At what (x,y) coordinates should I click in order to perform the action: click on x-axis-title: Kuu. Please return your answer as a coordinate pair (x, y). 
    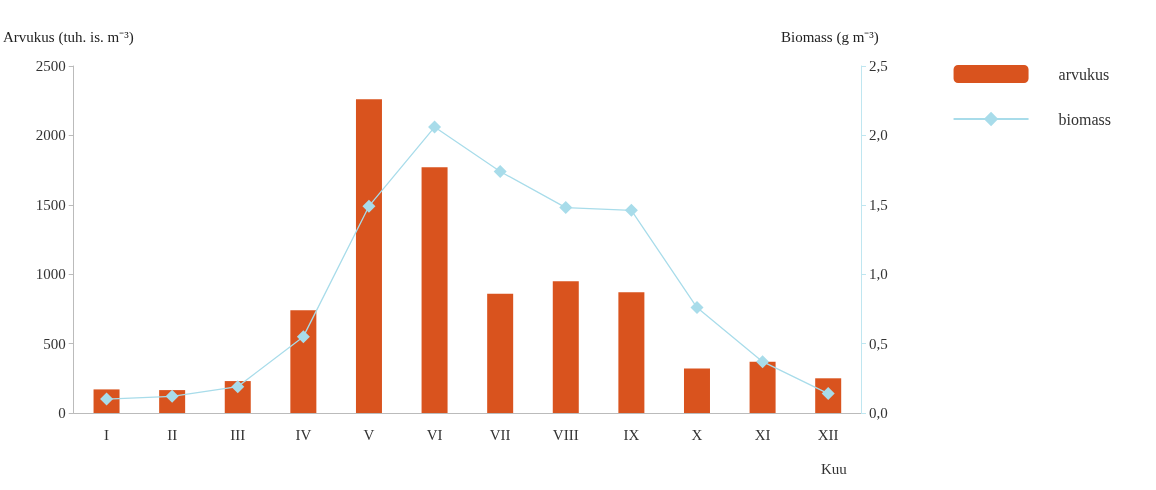
    Looking at the image, I should click on (834, 468).